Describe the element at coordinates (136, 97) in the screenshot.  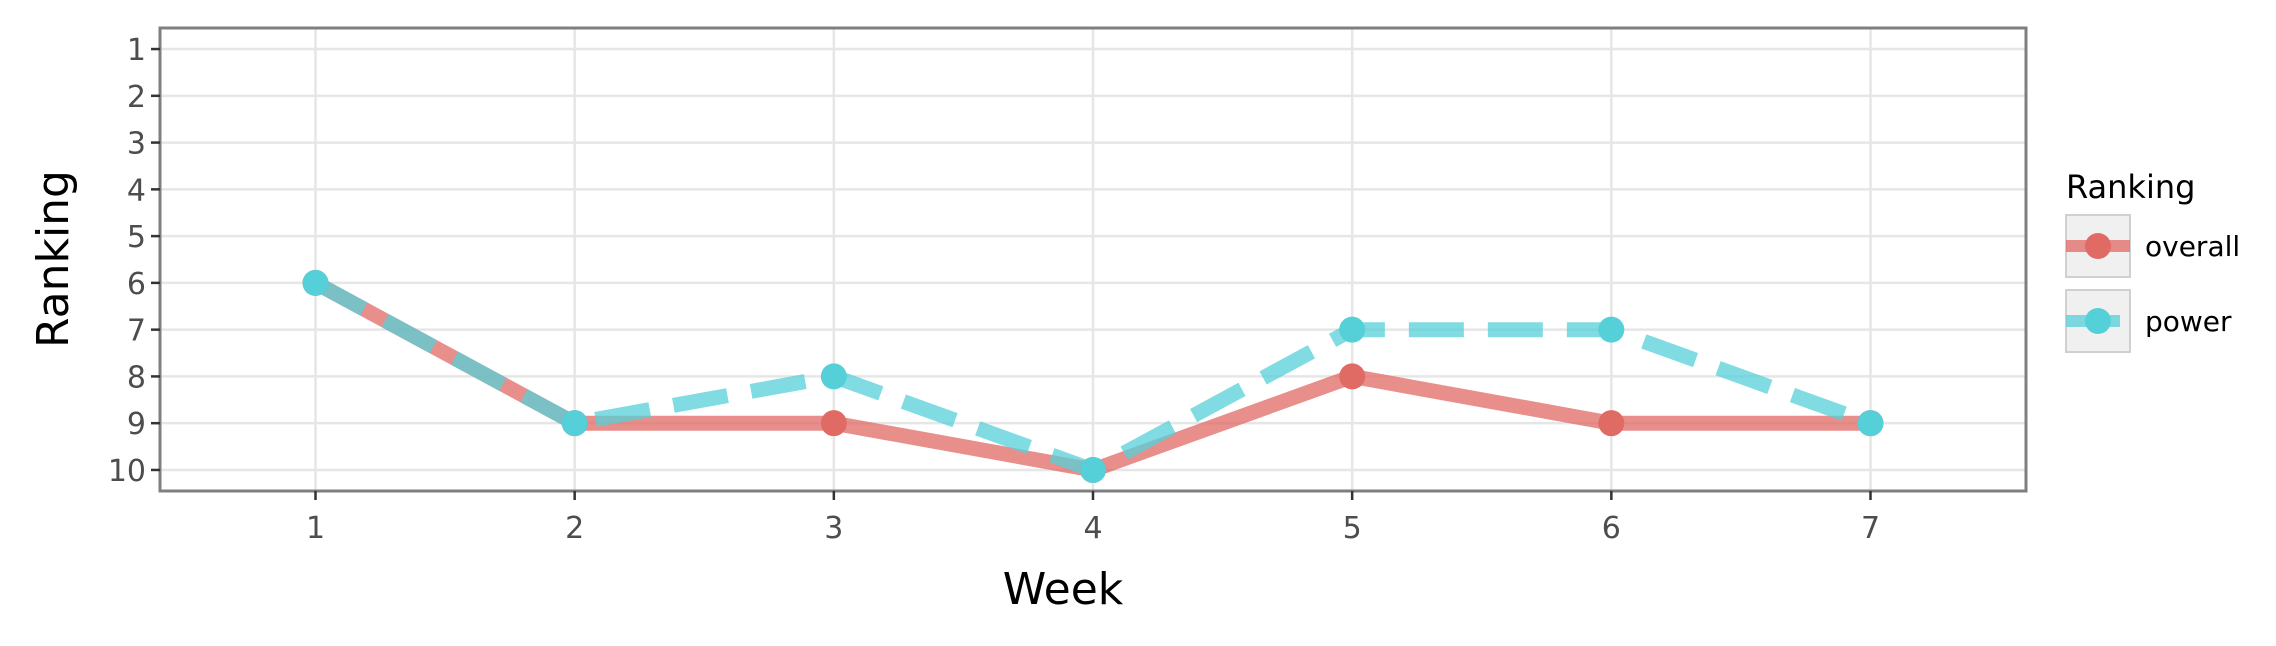
I see `y-tick-label: 2` at that location.